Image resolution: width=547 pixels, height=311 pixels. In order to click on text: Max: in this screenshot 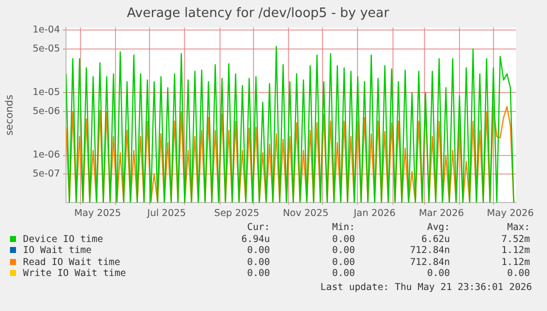, I will do `click(518, 228)`.